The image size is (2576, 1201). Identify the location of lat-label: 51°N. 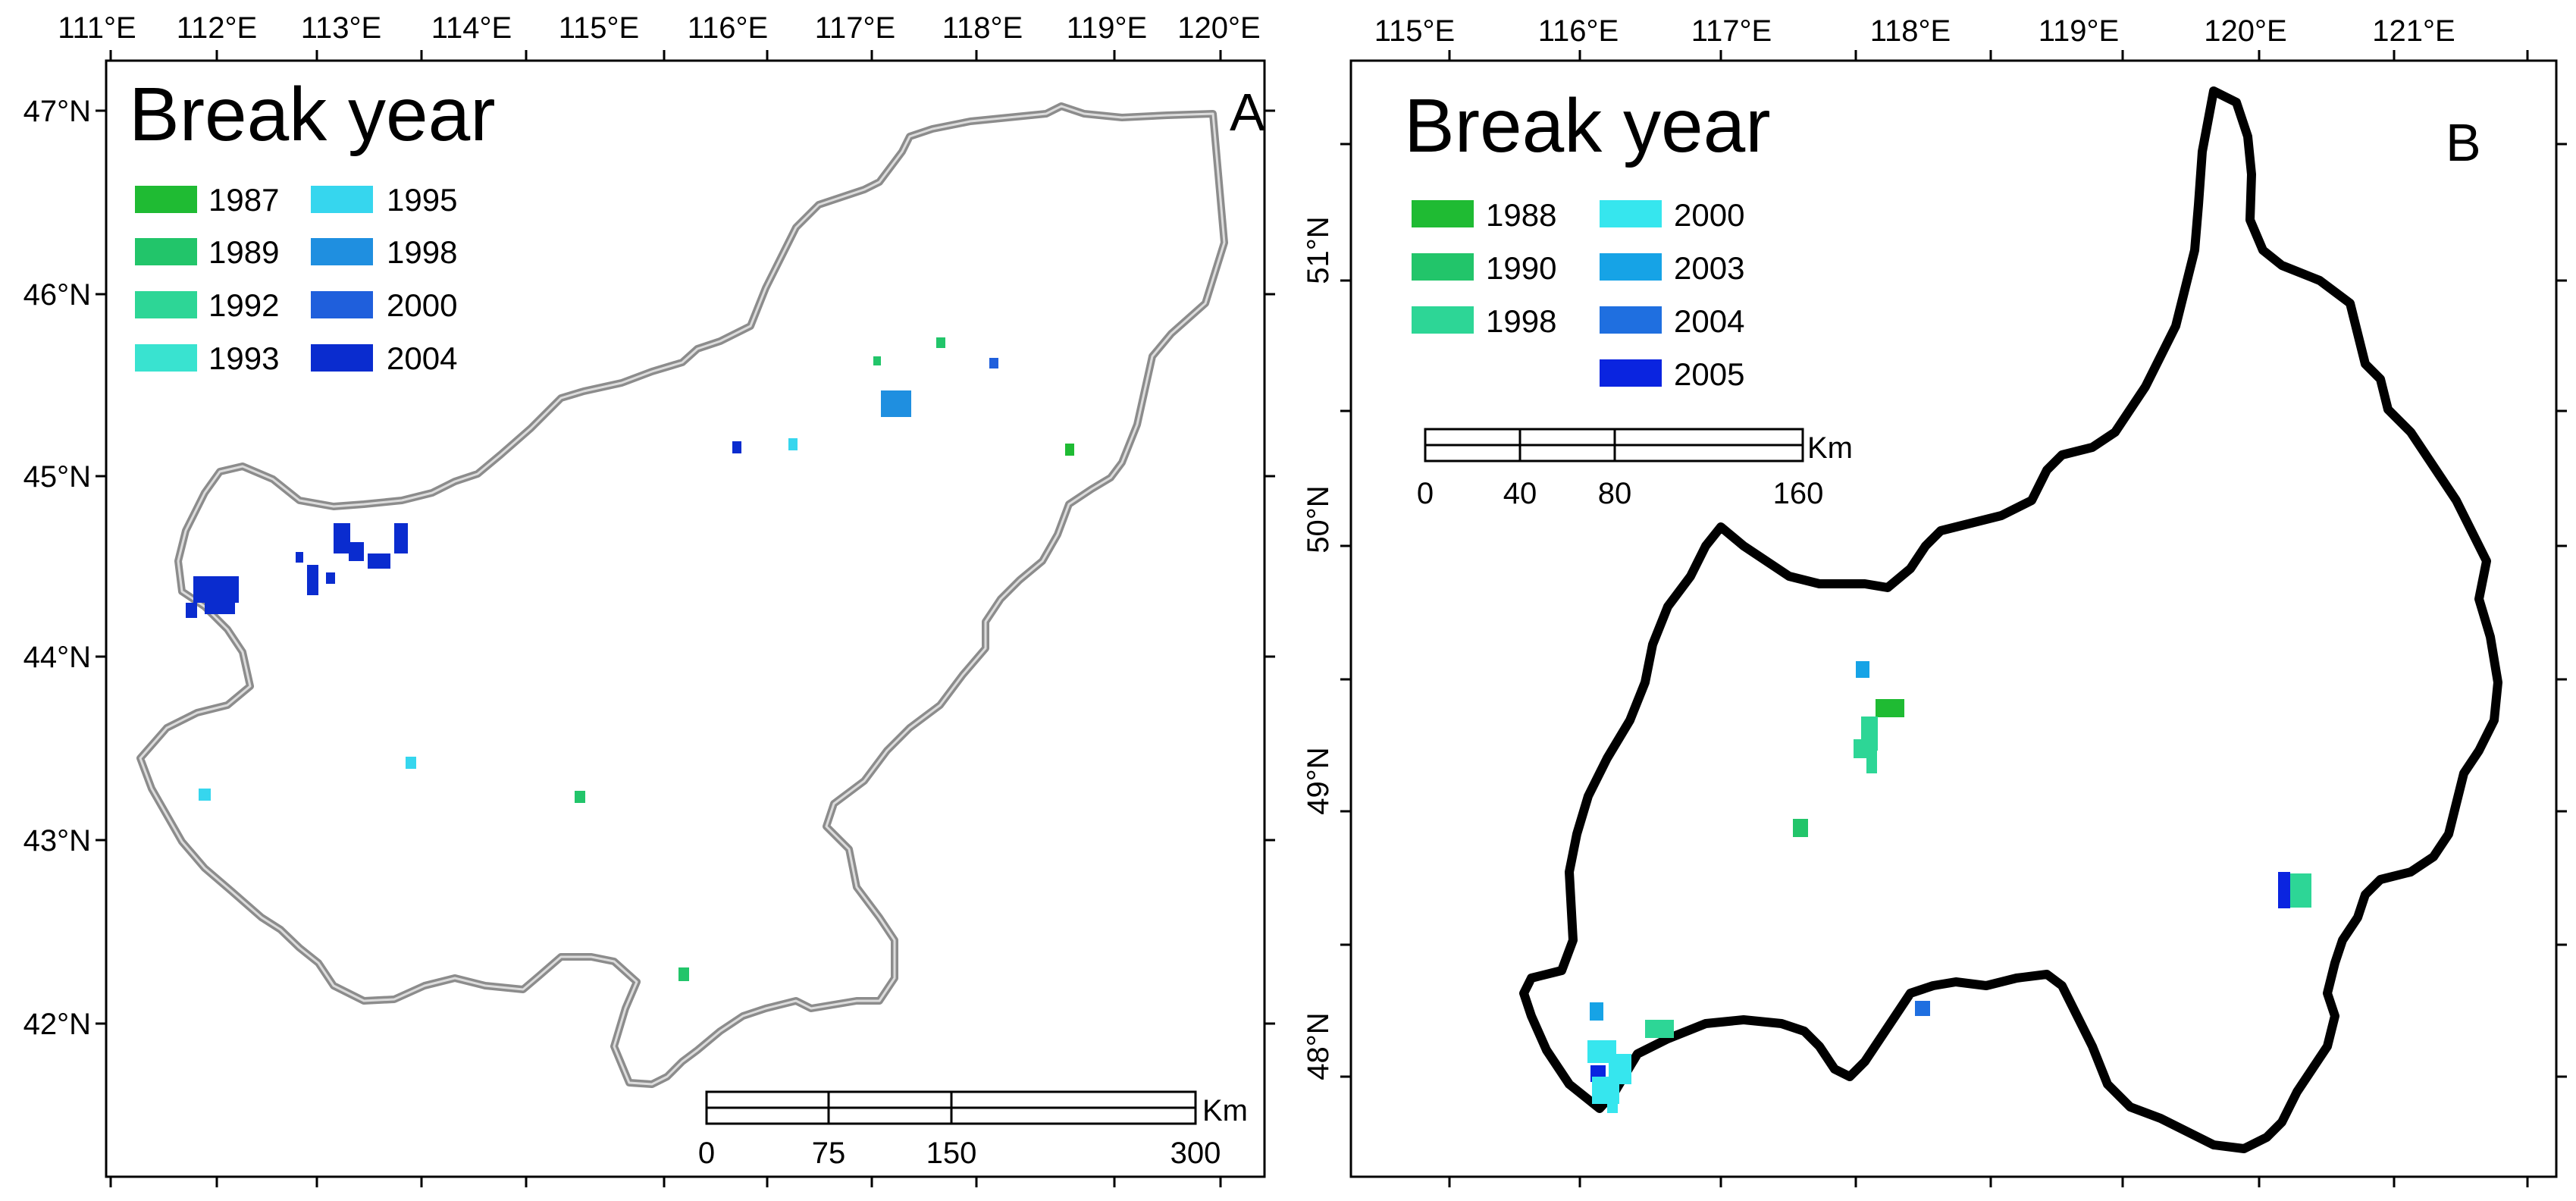
(1318, 250).